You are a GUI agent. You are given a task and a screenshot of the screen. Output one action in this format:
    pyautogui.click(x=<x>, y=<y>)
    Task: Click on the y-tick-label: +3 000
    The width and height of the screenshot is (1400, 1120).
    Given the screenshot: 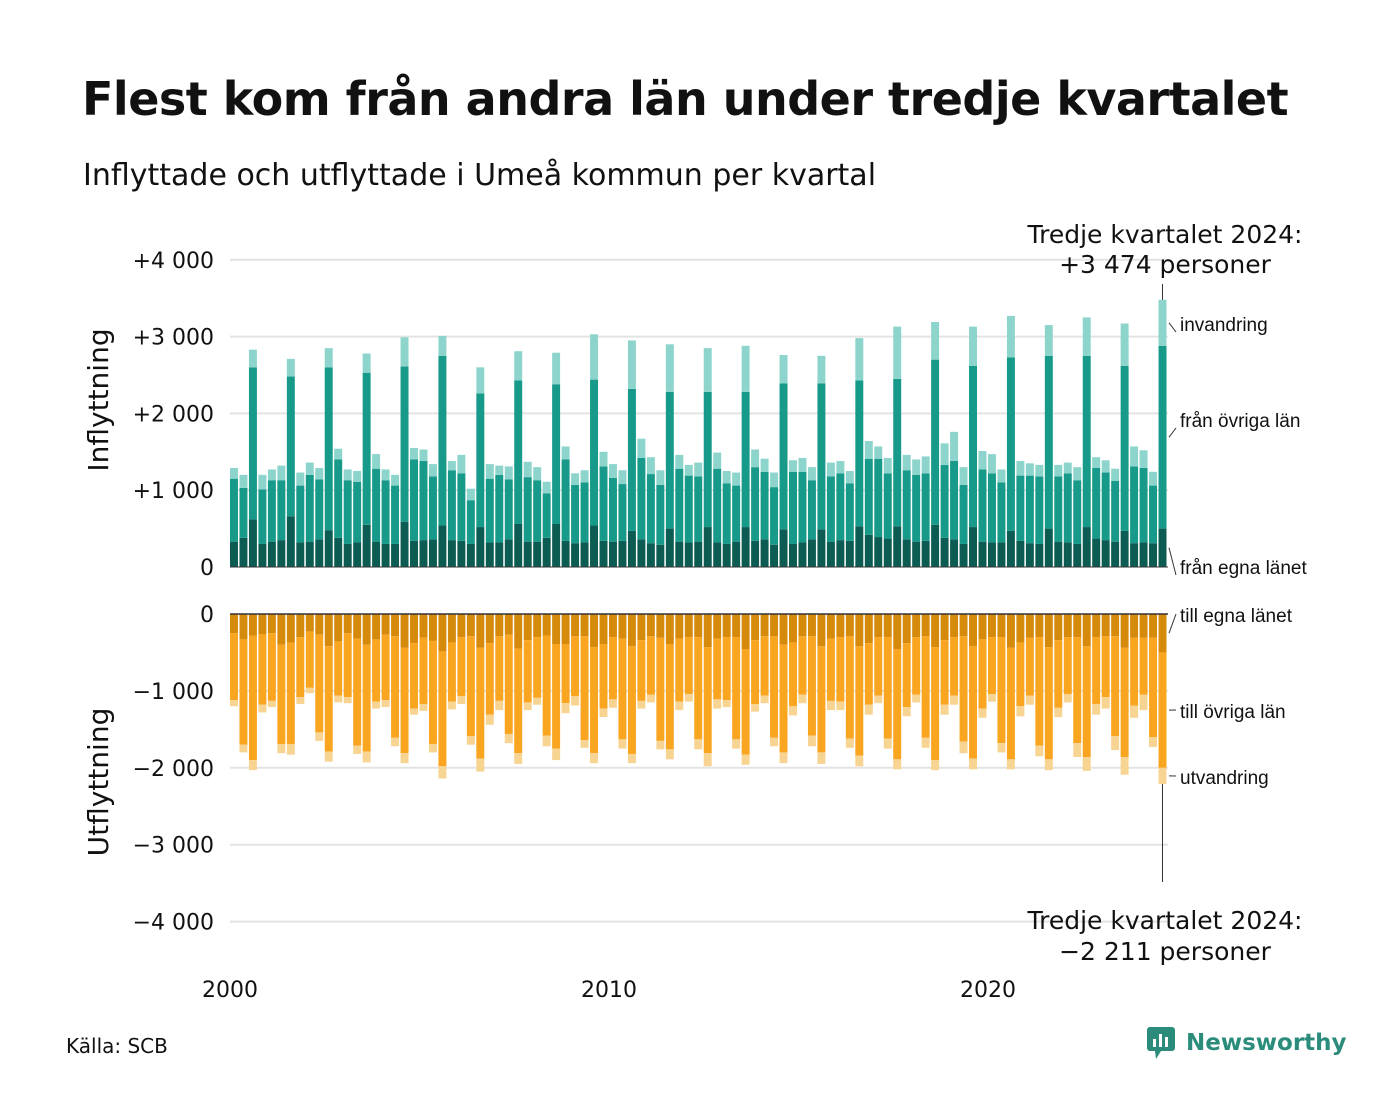 What is the action you would take?
    pyautogui.click(x=173, y=338)
    